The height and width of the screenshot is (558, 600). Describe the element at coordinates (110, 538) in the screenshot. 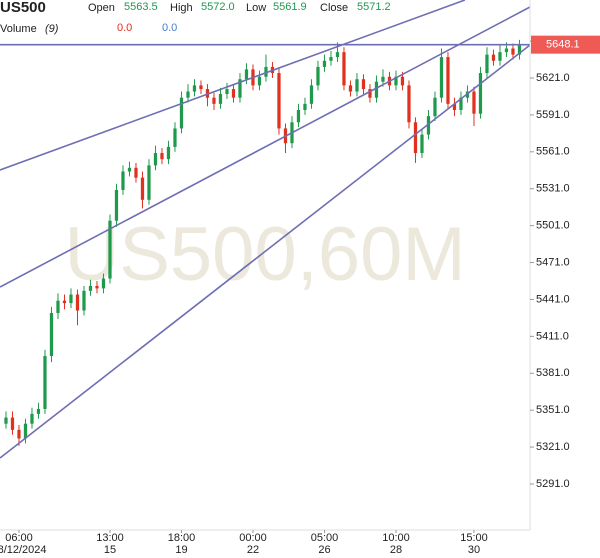

I see `x-tick-label: 13:00` at that location.